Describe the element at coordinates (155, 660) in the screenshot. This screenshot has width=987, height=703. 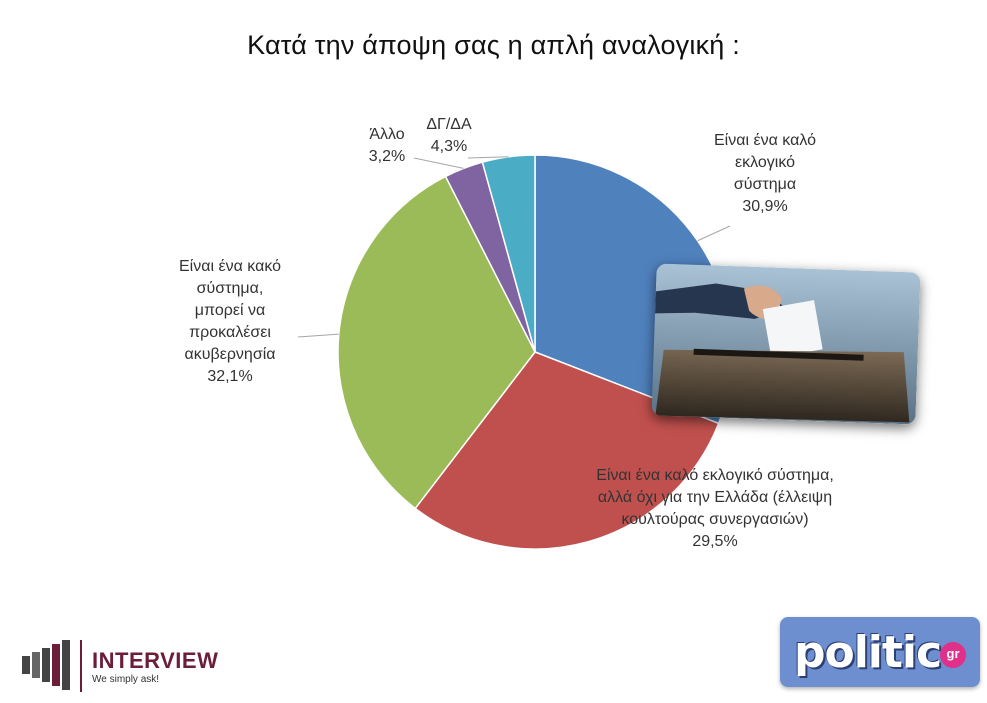
I see `interview-name: INTERVIEW` at that location.